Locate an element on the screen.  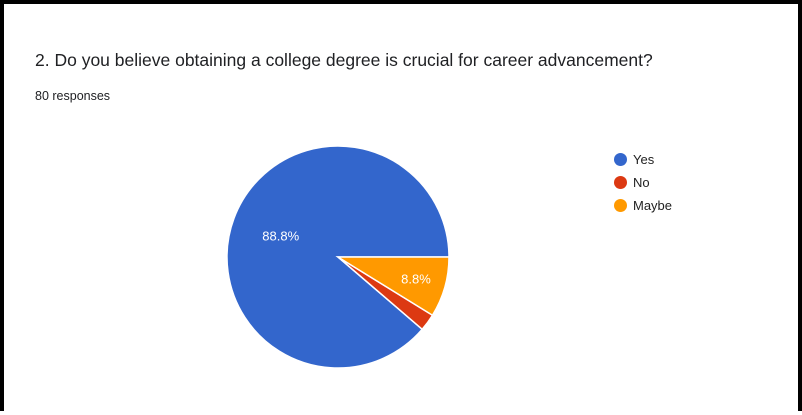
legend-label: Yes is located at coordinates (644, 159).